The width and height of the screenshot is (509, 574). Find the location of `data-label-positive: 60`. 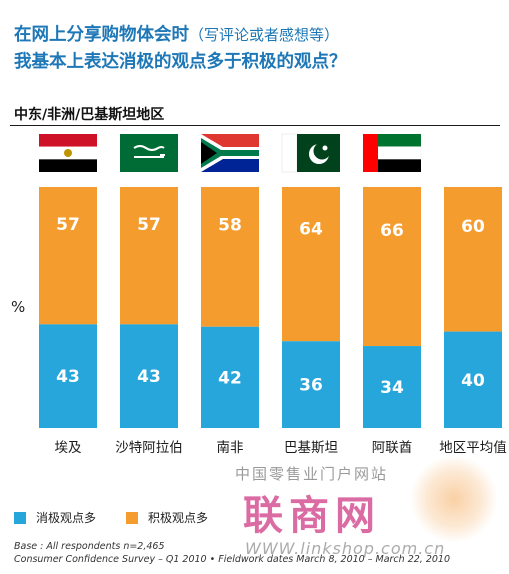

data-label-positive: 60 is located at coordinates (473, 227).